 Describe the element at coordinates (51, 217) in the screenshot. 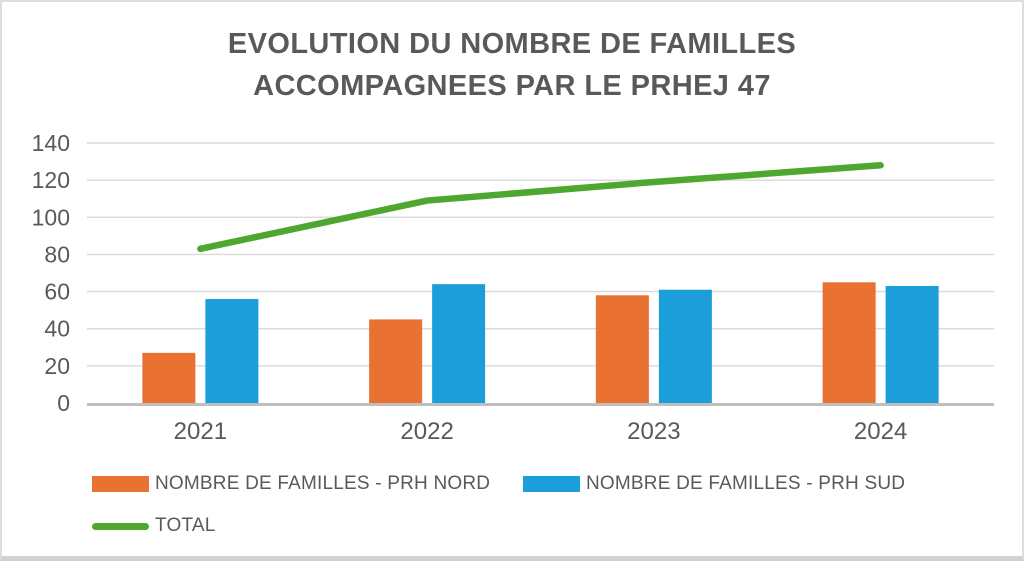

I see `y-tick-label: 100` at that location.